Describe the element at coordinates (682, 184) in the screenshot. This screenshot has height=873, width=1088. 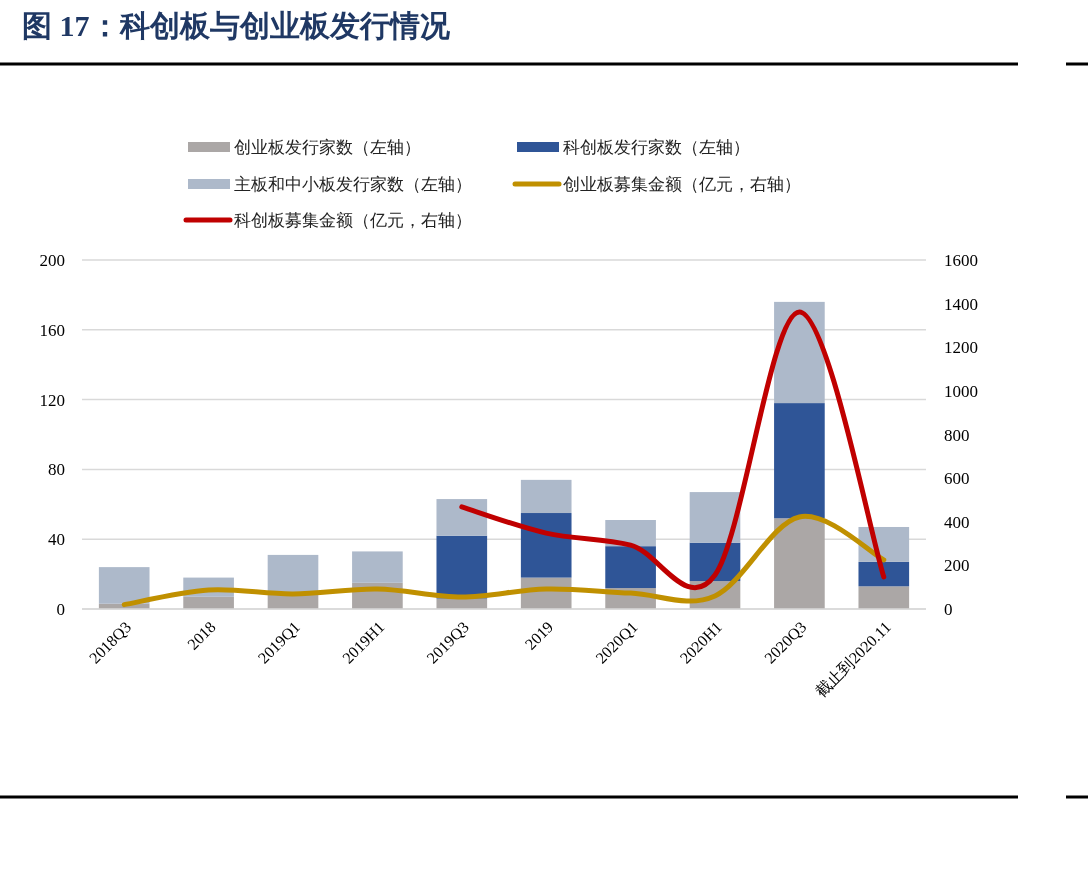
I see `legend-label: 创业板募集金额（亿元，右轴）` at that location.